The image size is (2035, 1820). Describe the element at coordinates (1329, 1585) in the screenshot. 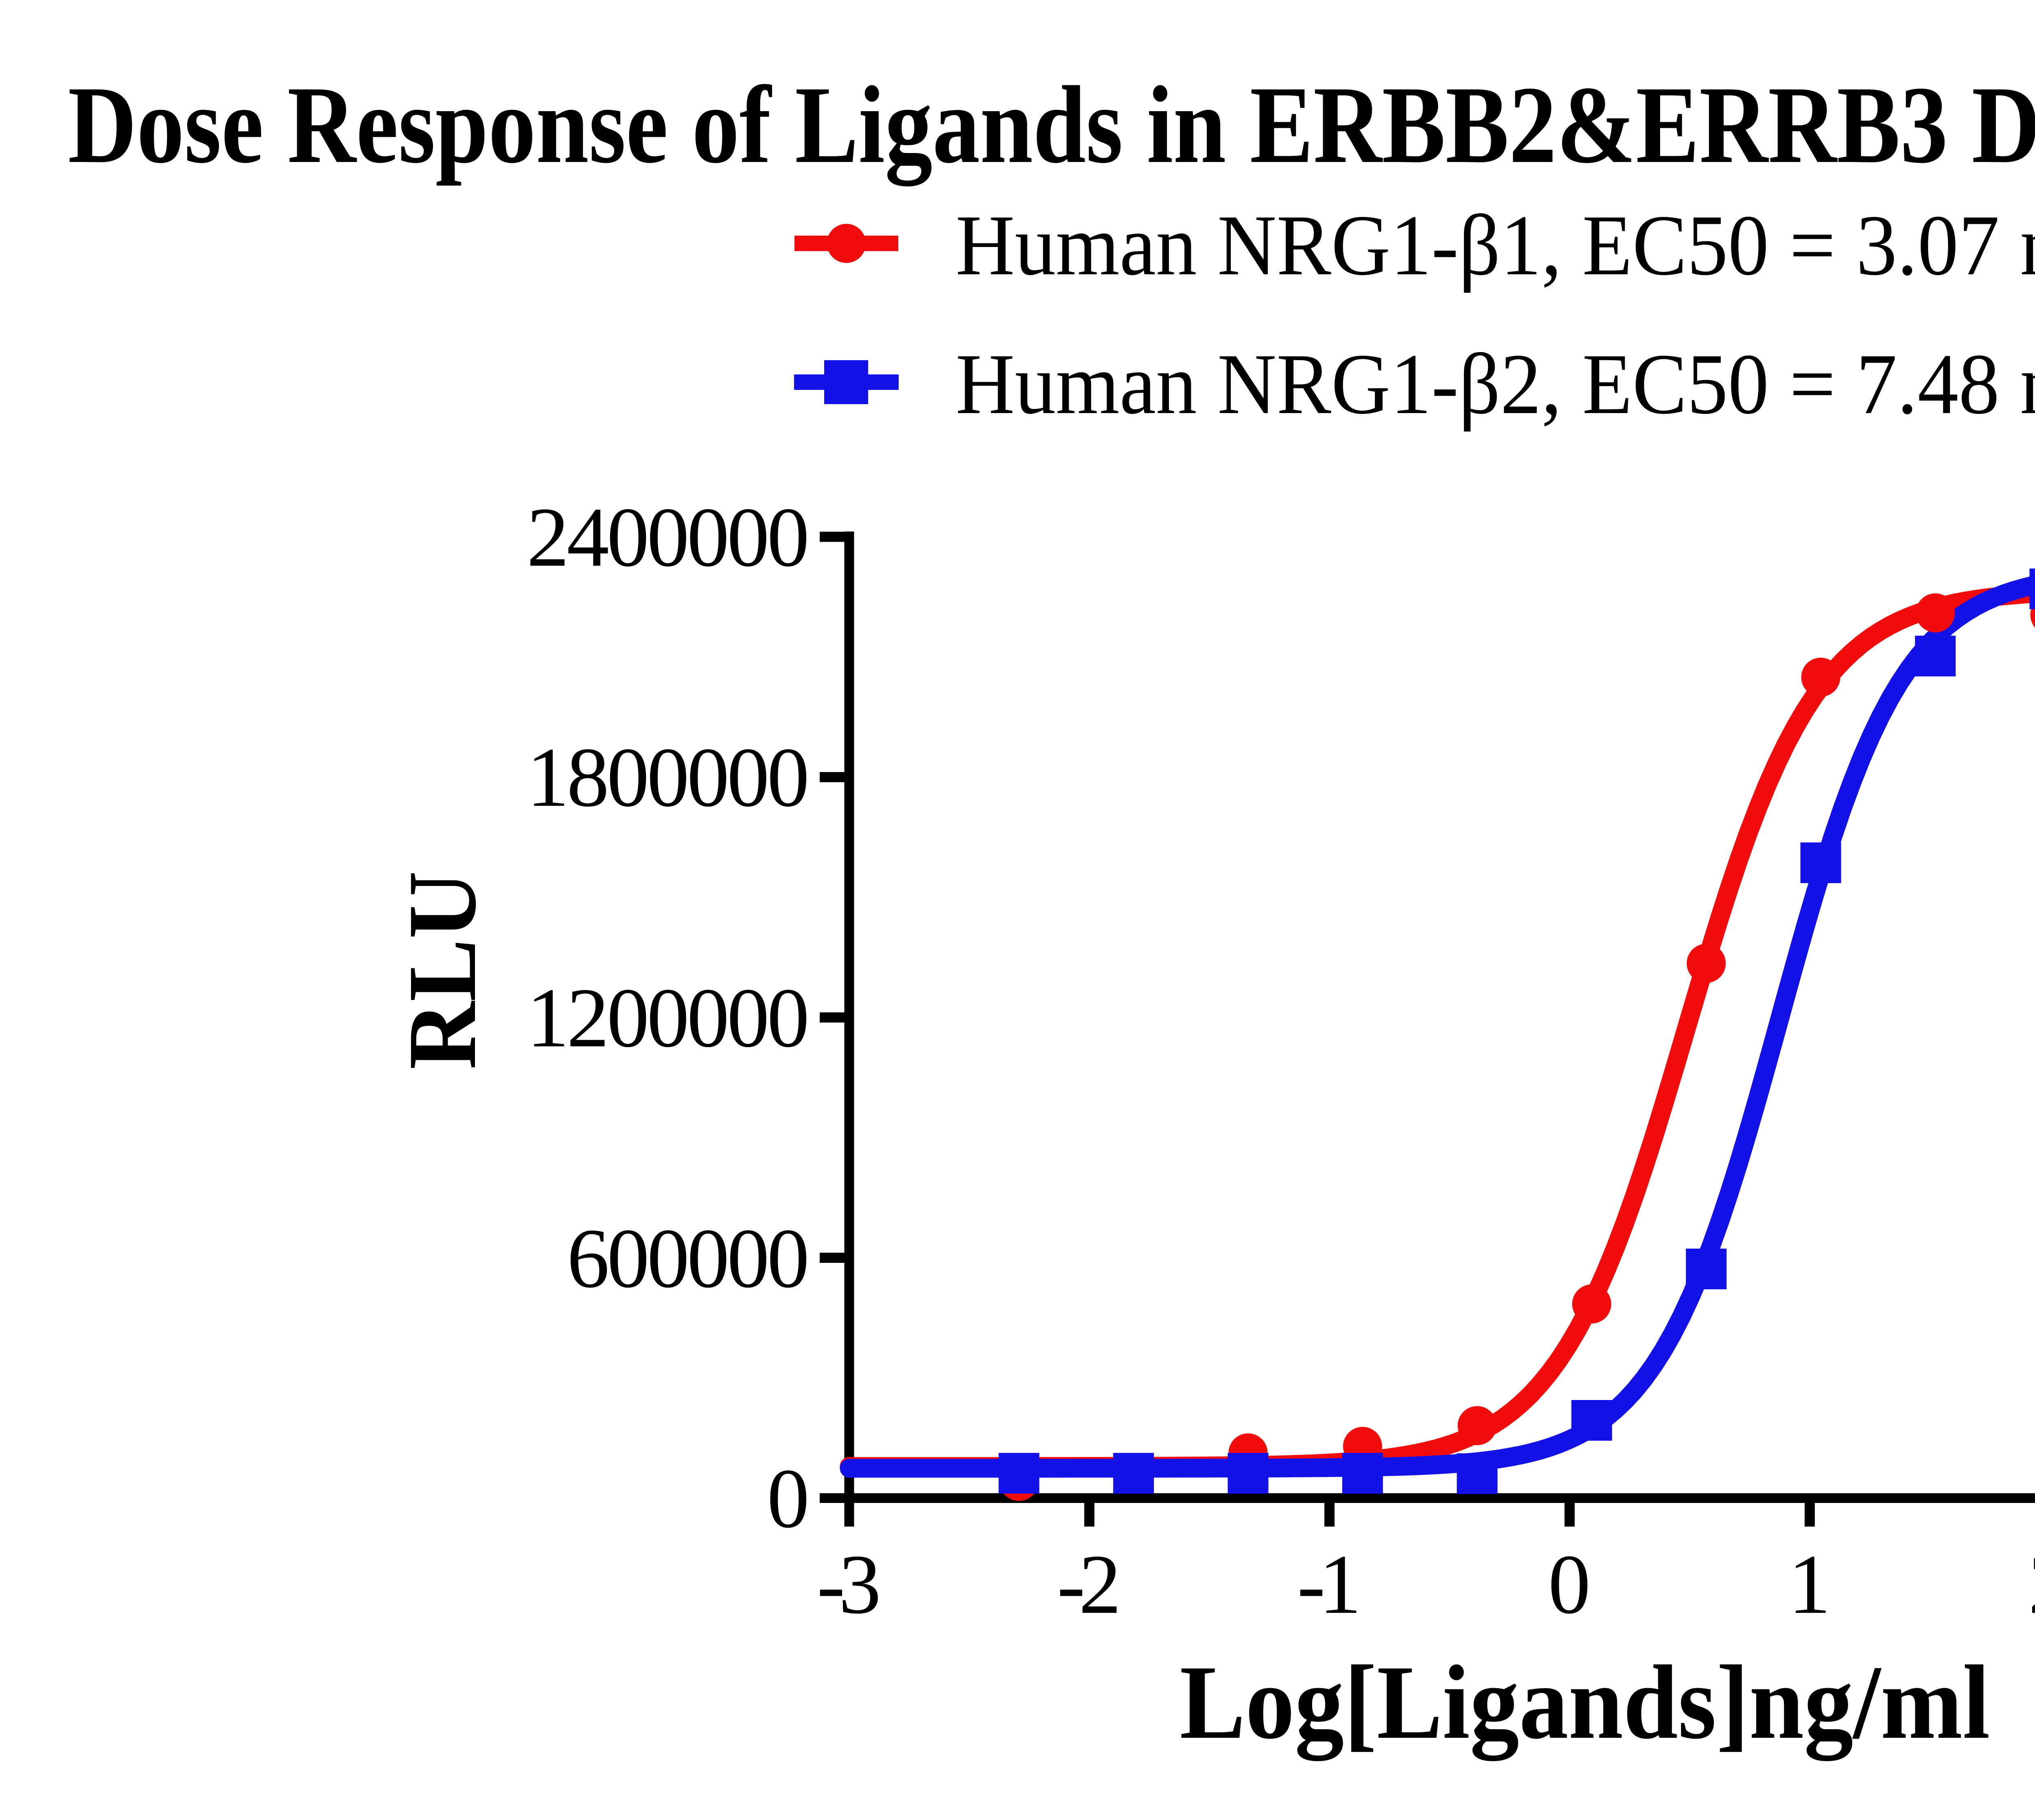

I see `svg-text: -1` at that location.